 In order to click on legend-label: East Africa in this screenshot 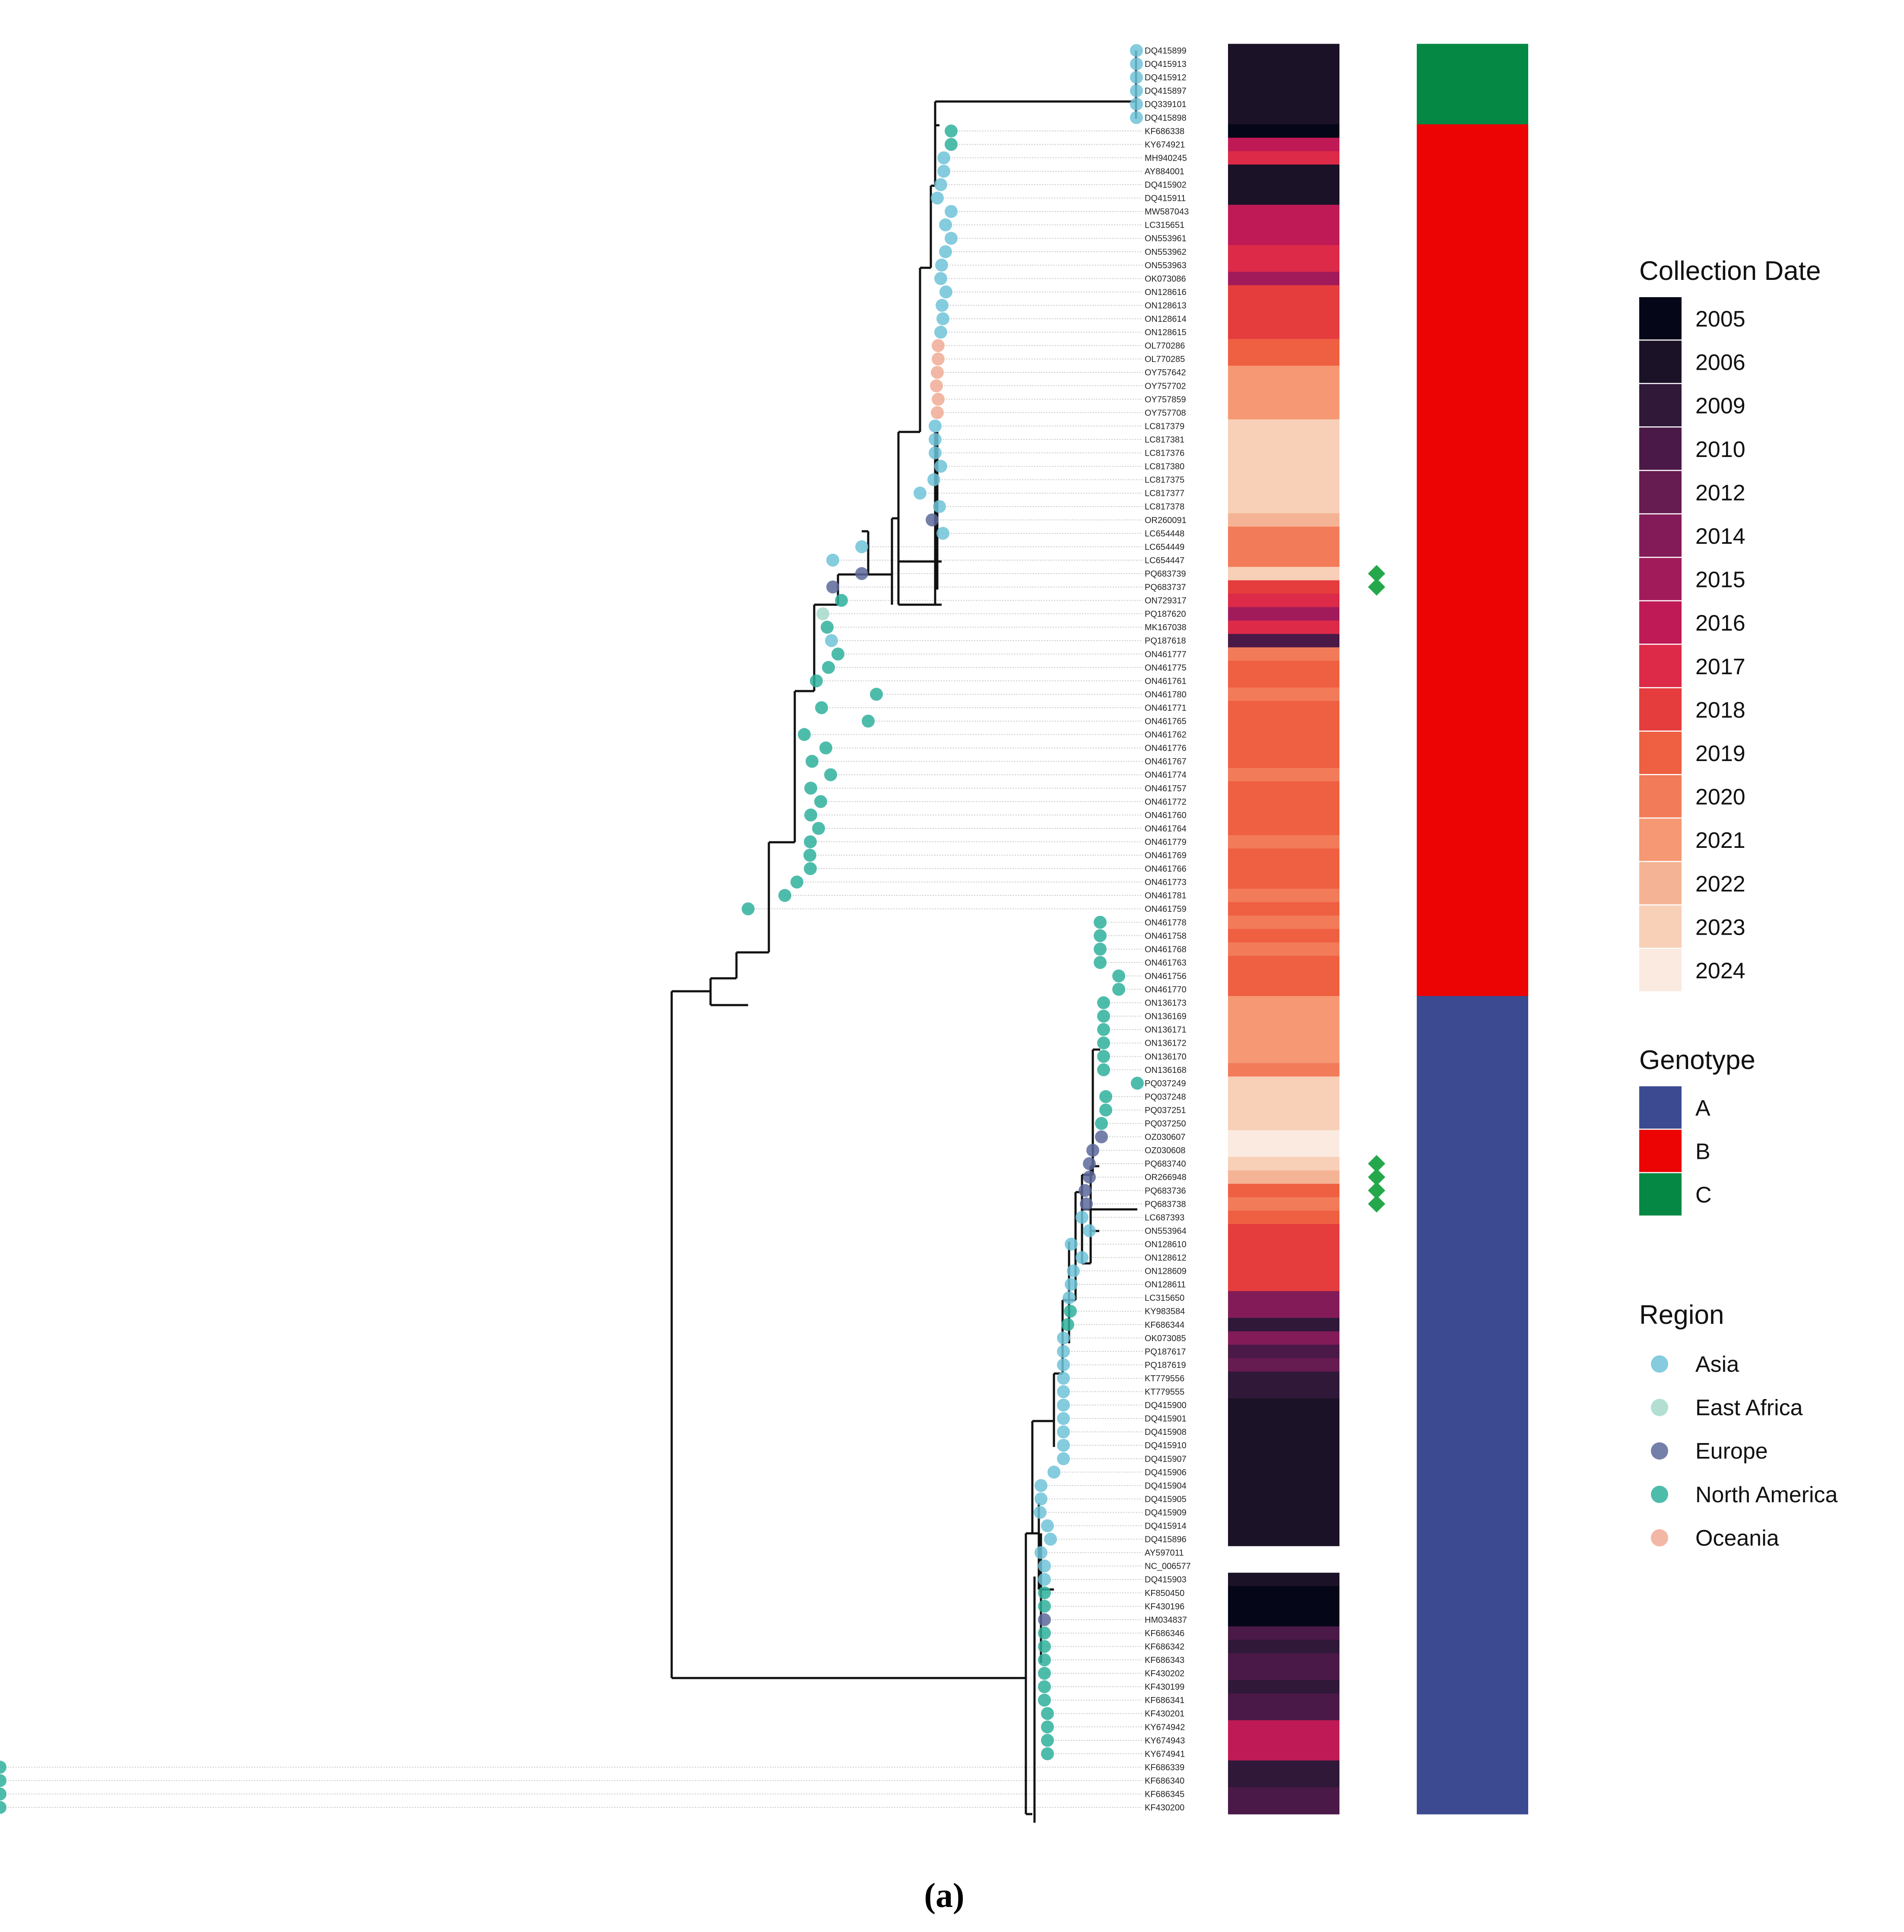, I will do `click(1749, 1408)`.